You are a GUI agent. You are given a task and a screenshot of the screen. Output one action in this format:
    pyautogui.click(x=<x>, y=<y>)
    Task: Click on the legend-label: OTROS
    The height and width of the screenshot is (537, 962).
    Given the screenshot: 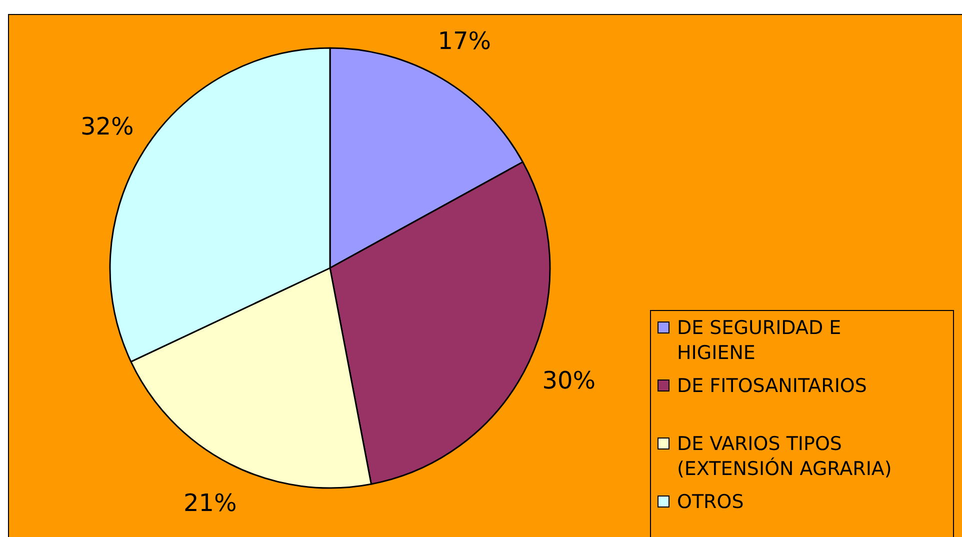 What is the action you would take?
    pyautogui.click(x=710, y=502)
    